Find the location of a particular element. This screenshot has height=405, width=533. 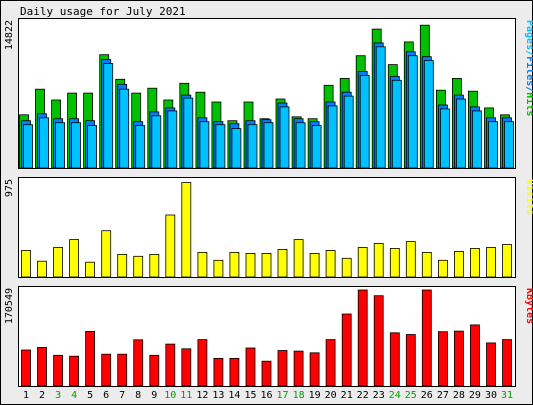

x-tick-day-24: 24 is located at coordinates (395, 395).